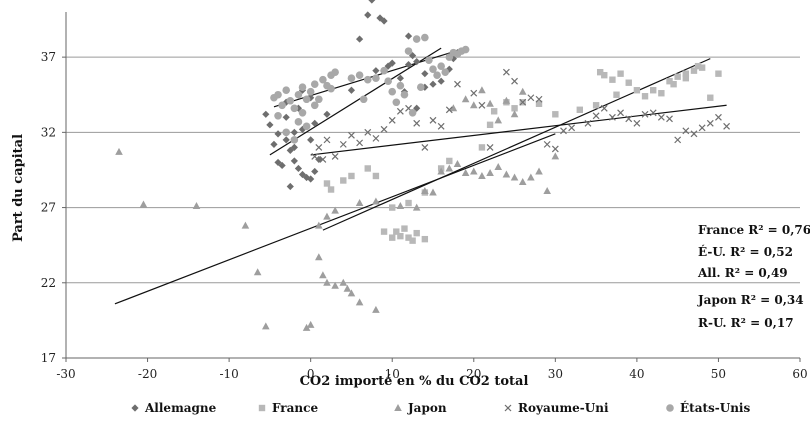 The width and height of the screenshot is (810, 426). I want to click on r2-etats-unis: É-U. R² = 0,52, so click(745, 251).